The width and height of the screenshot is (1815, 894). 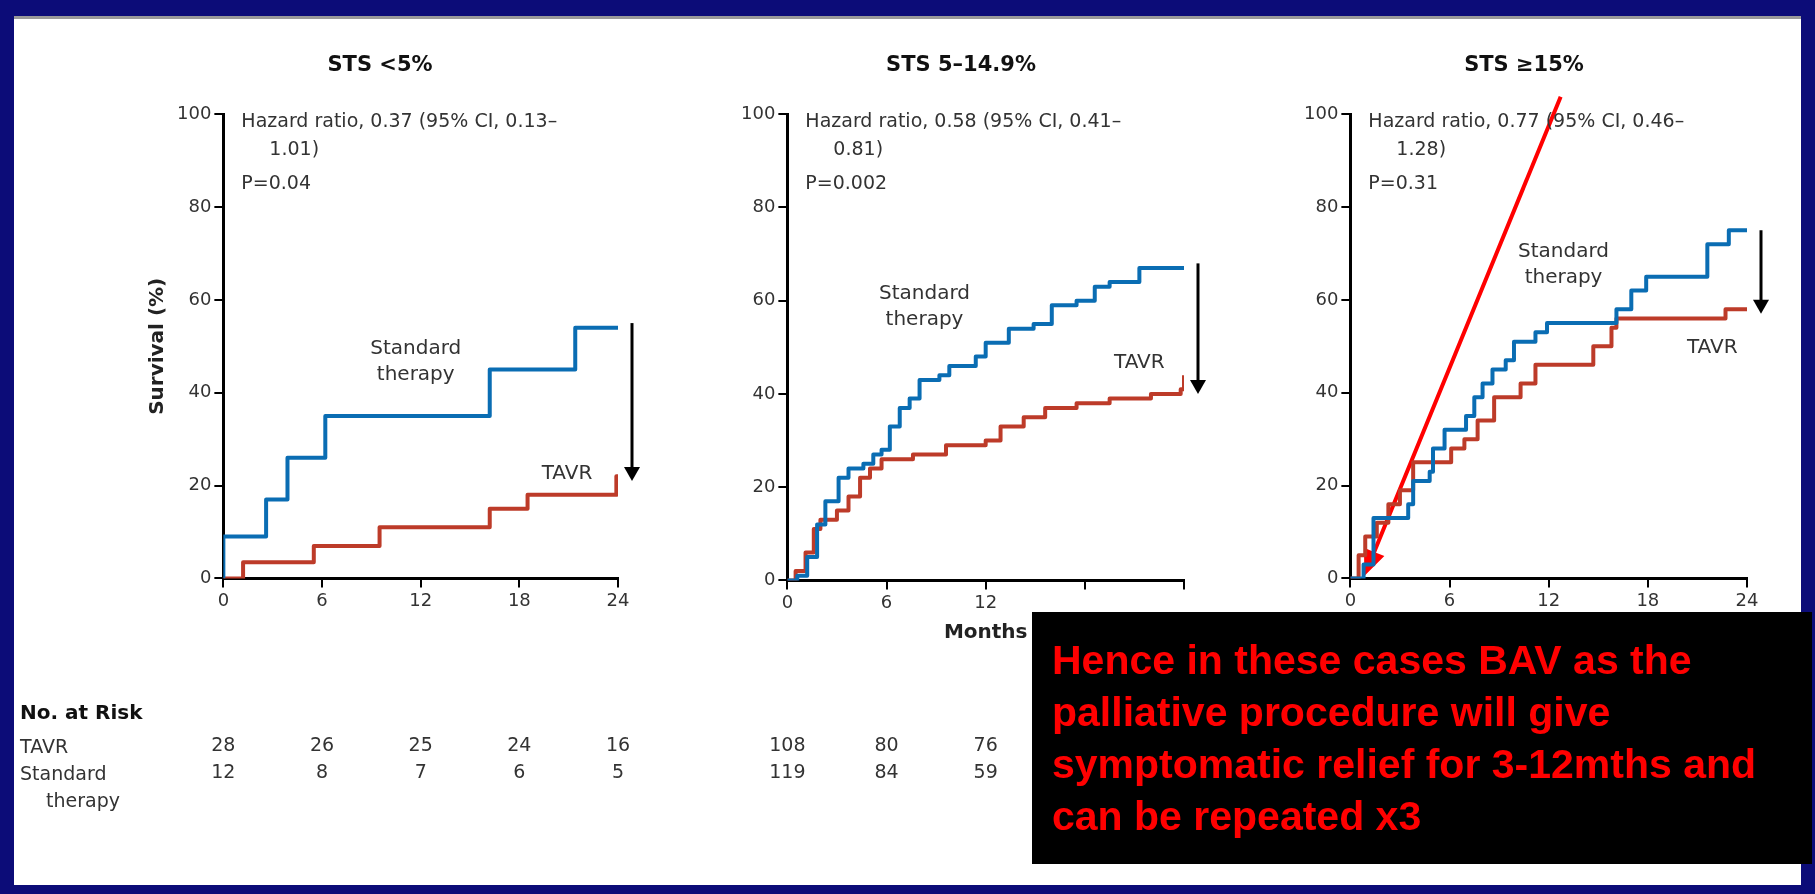 I want to click on text: 119 84 59, so click(x=883, y=771).